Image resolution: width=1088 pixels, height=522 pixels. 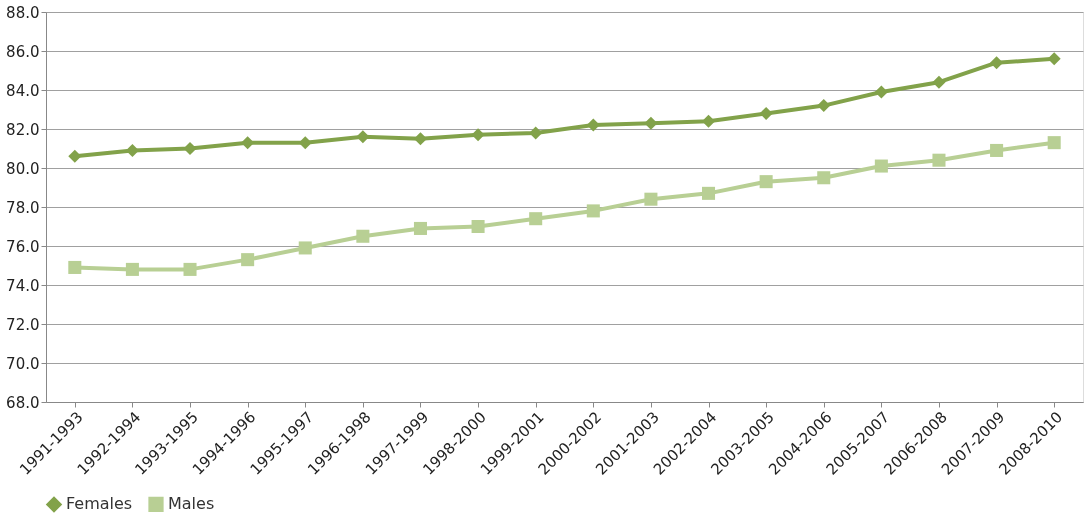 I want to click on y-tick-label: 80.0, so click(x=23, y=168).